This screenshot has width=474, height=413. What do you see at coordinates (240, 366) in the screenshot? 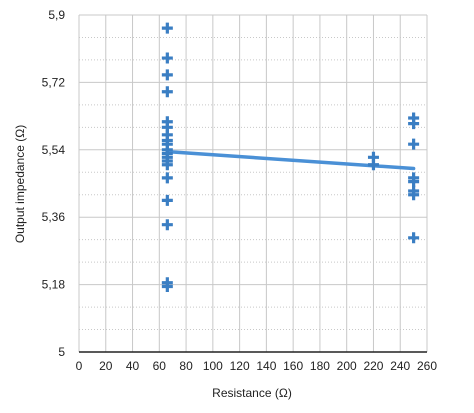
I see `x-tick-label: 120` at bounding box center [240, 366].